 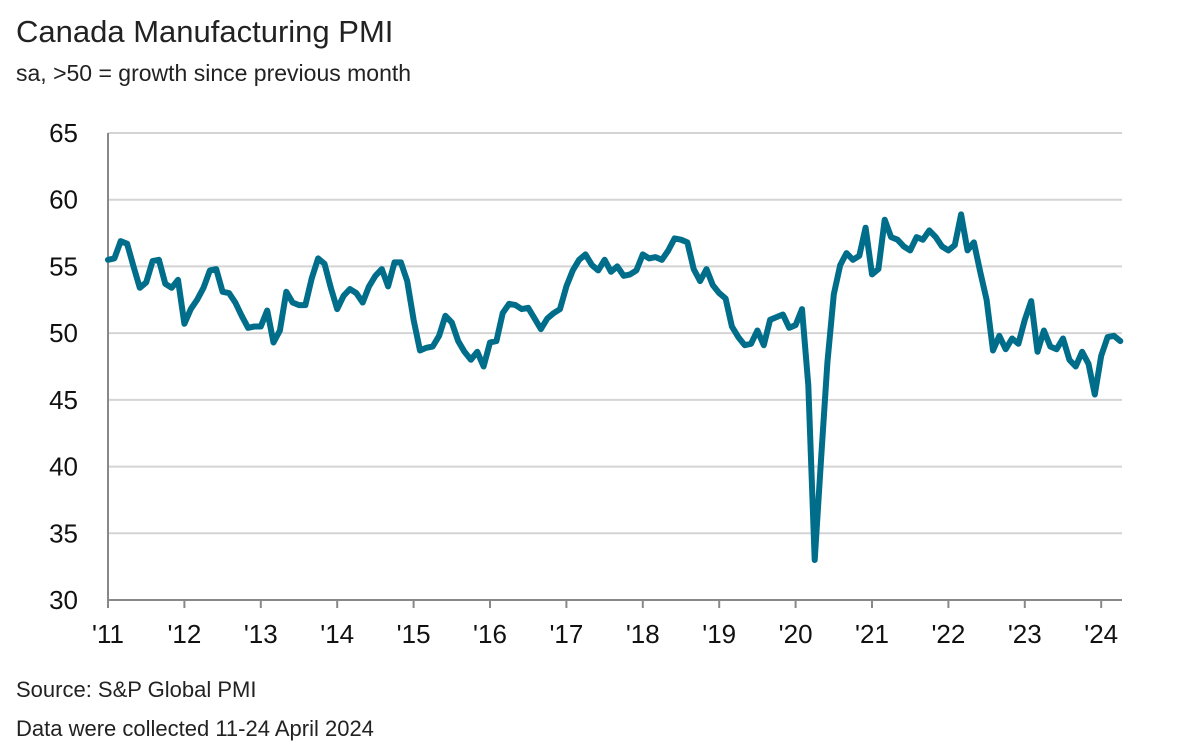 I want to click on chart-title: Canada Manufacturing PMI, so click(x=205, y=31).